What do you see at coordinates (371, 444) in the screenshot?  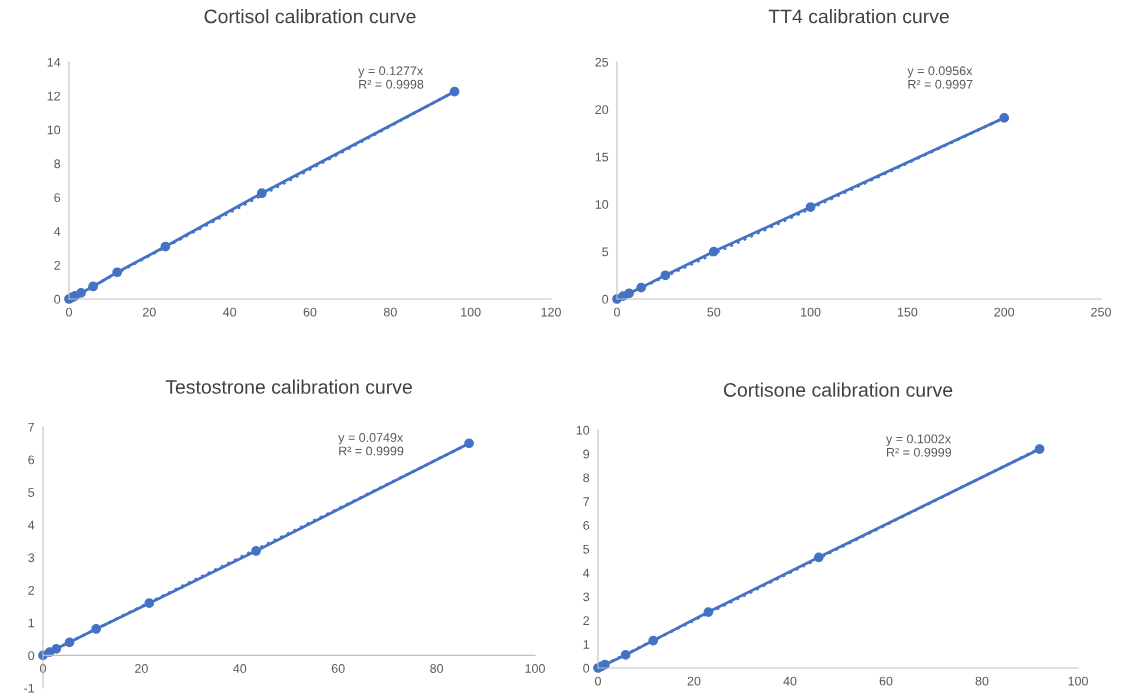 I see `annotation: y = 0.0749x R² = 0.9999` at bounding box center [371, 444].